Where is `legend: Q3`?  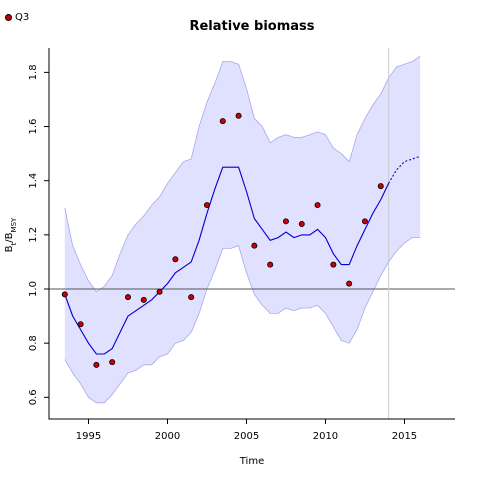 legend: Q3 is located at coordinates (17, 17).